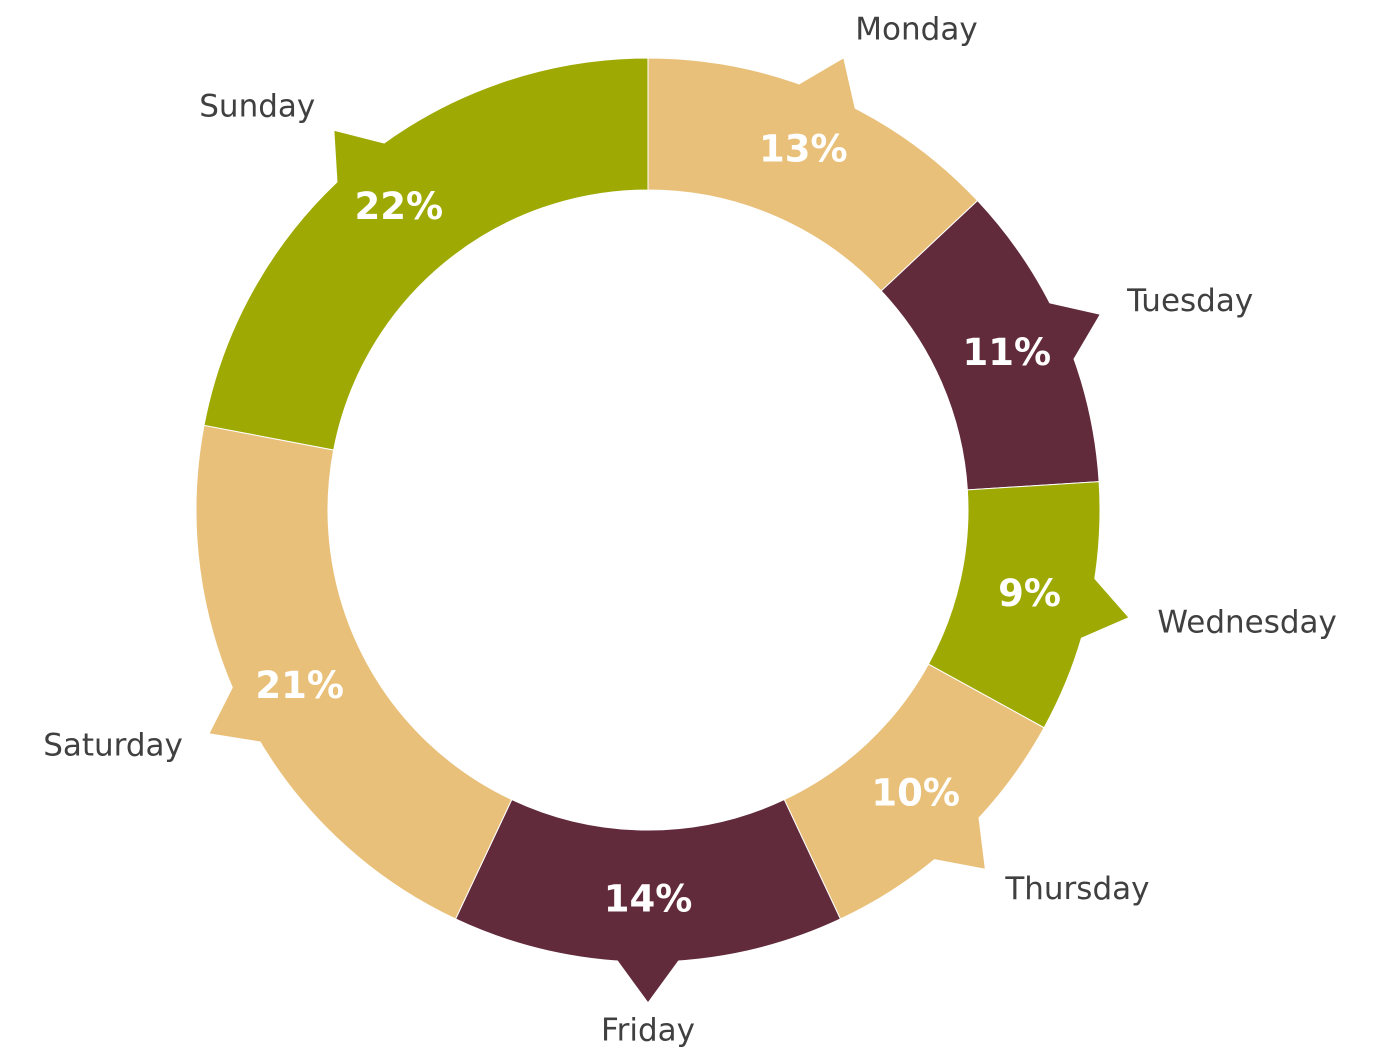  Describe the element at coordinates (1007, 352) in the screenshot. I see `value-label: 11%` at that location.